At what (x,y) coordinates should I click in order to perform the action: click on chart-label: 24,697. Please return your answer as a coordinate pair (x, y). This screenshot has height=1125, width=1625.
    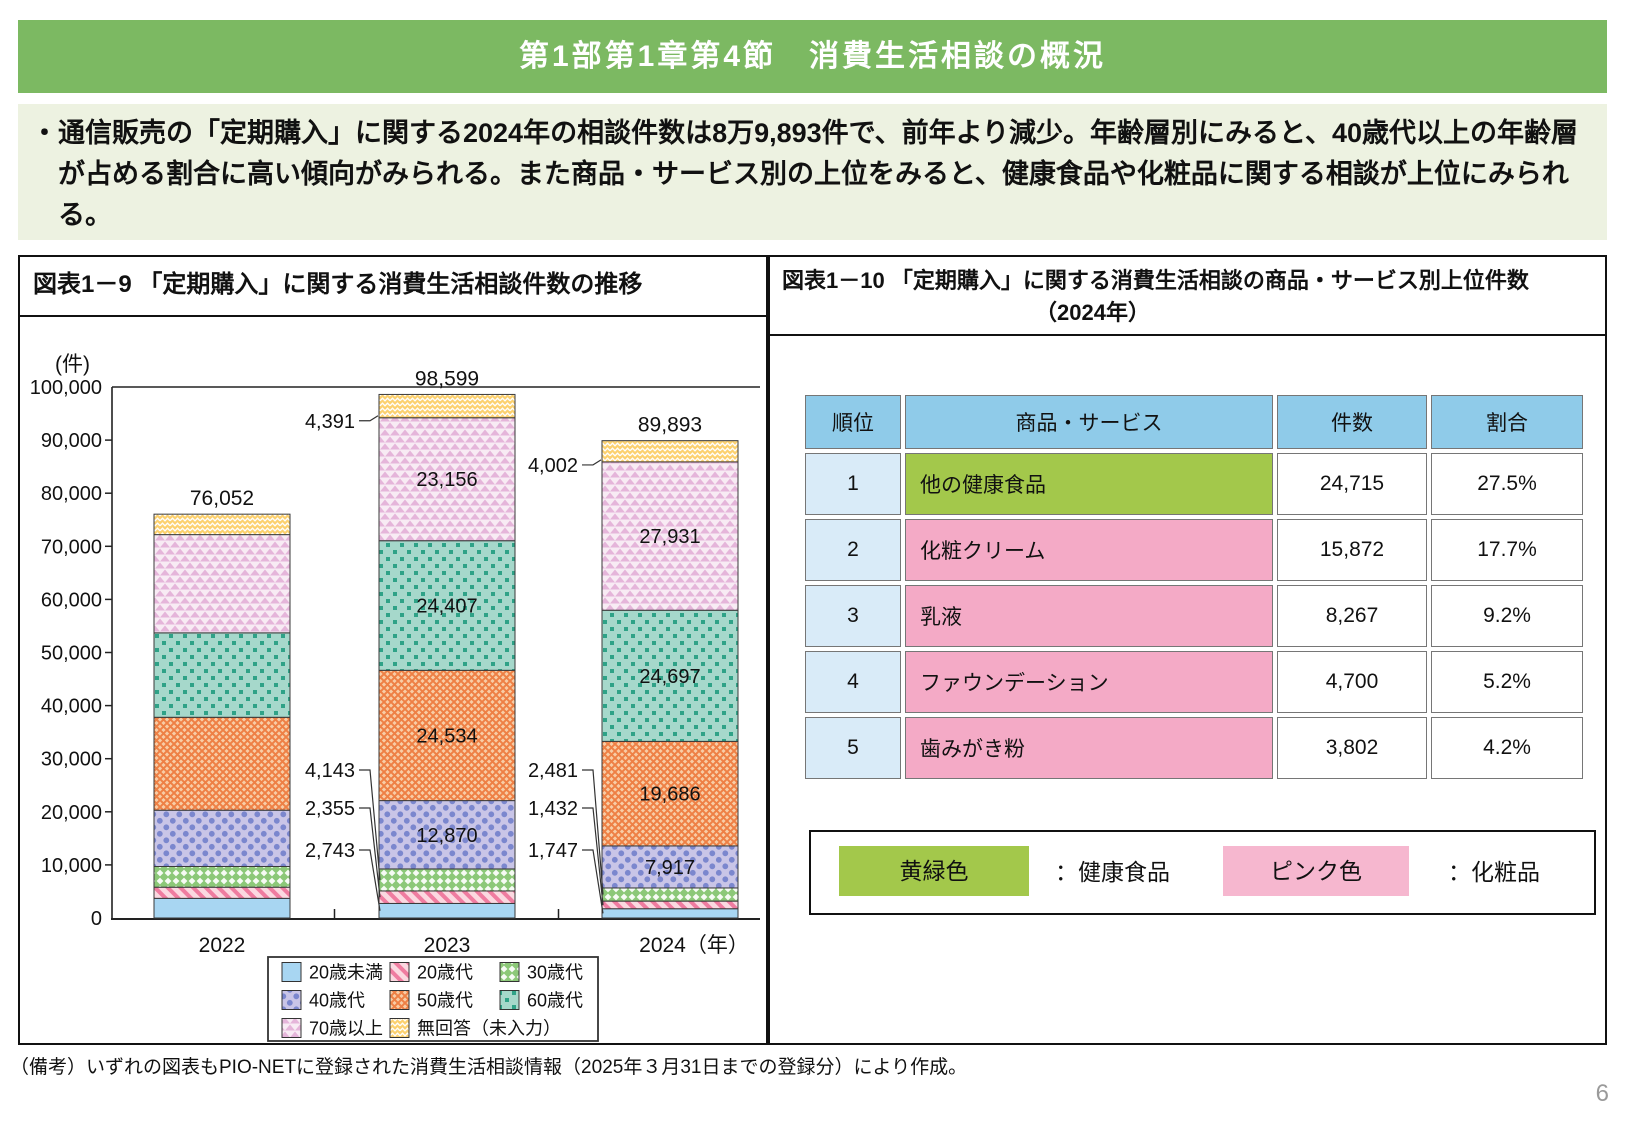
    Looking at the image, I should click on (669, 677).